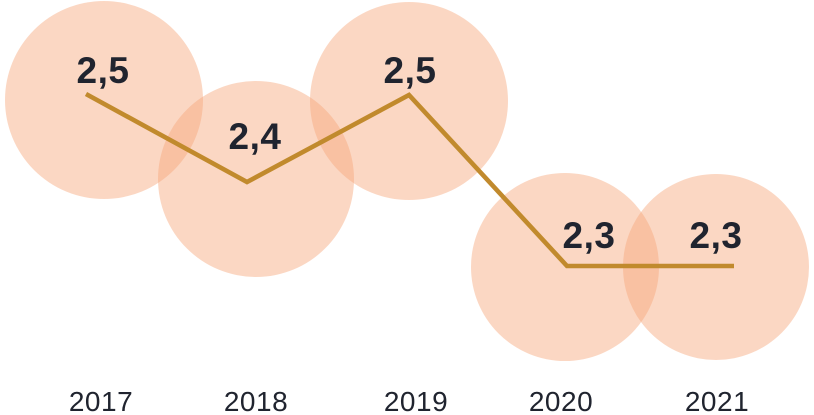  What do you see at coordinates (589, 235) in the screenshot?
I see `value-label-2020: 2,3` at bounding box center [589, 235].